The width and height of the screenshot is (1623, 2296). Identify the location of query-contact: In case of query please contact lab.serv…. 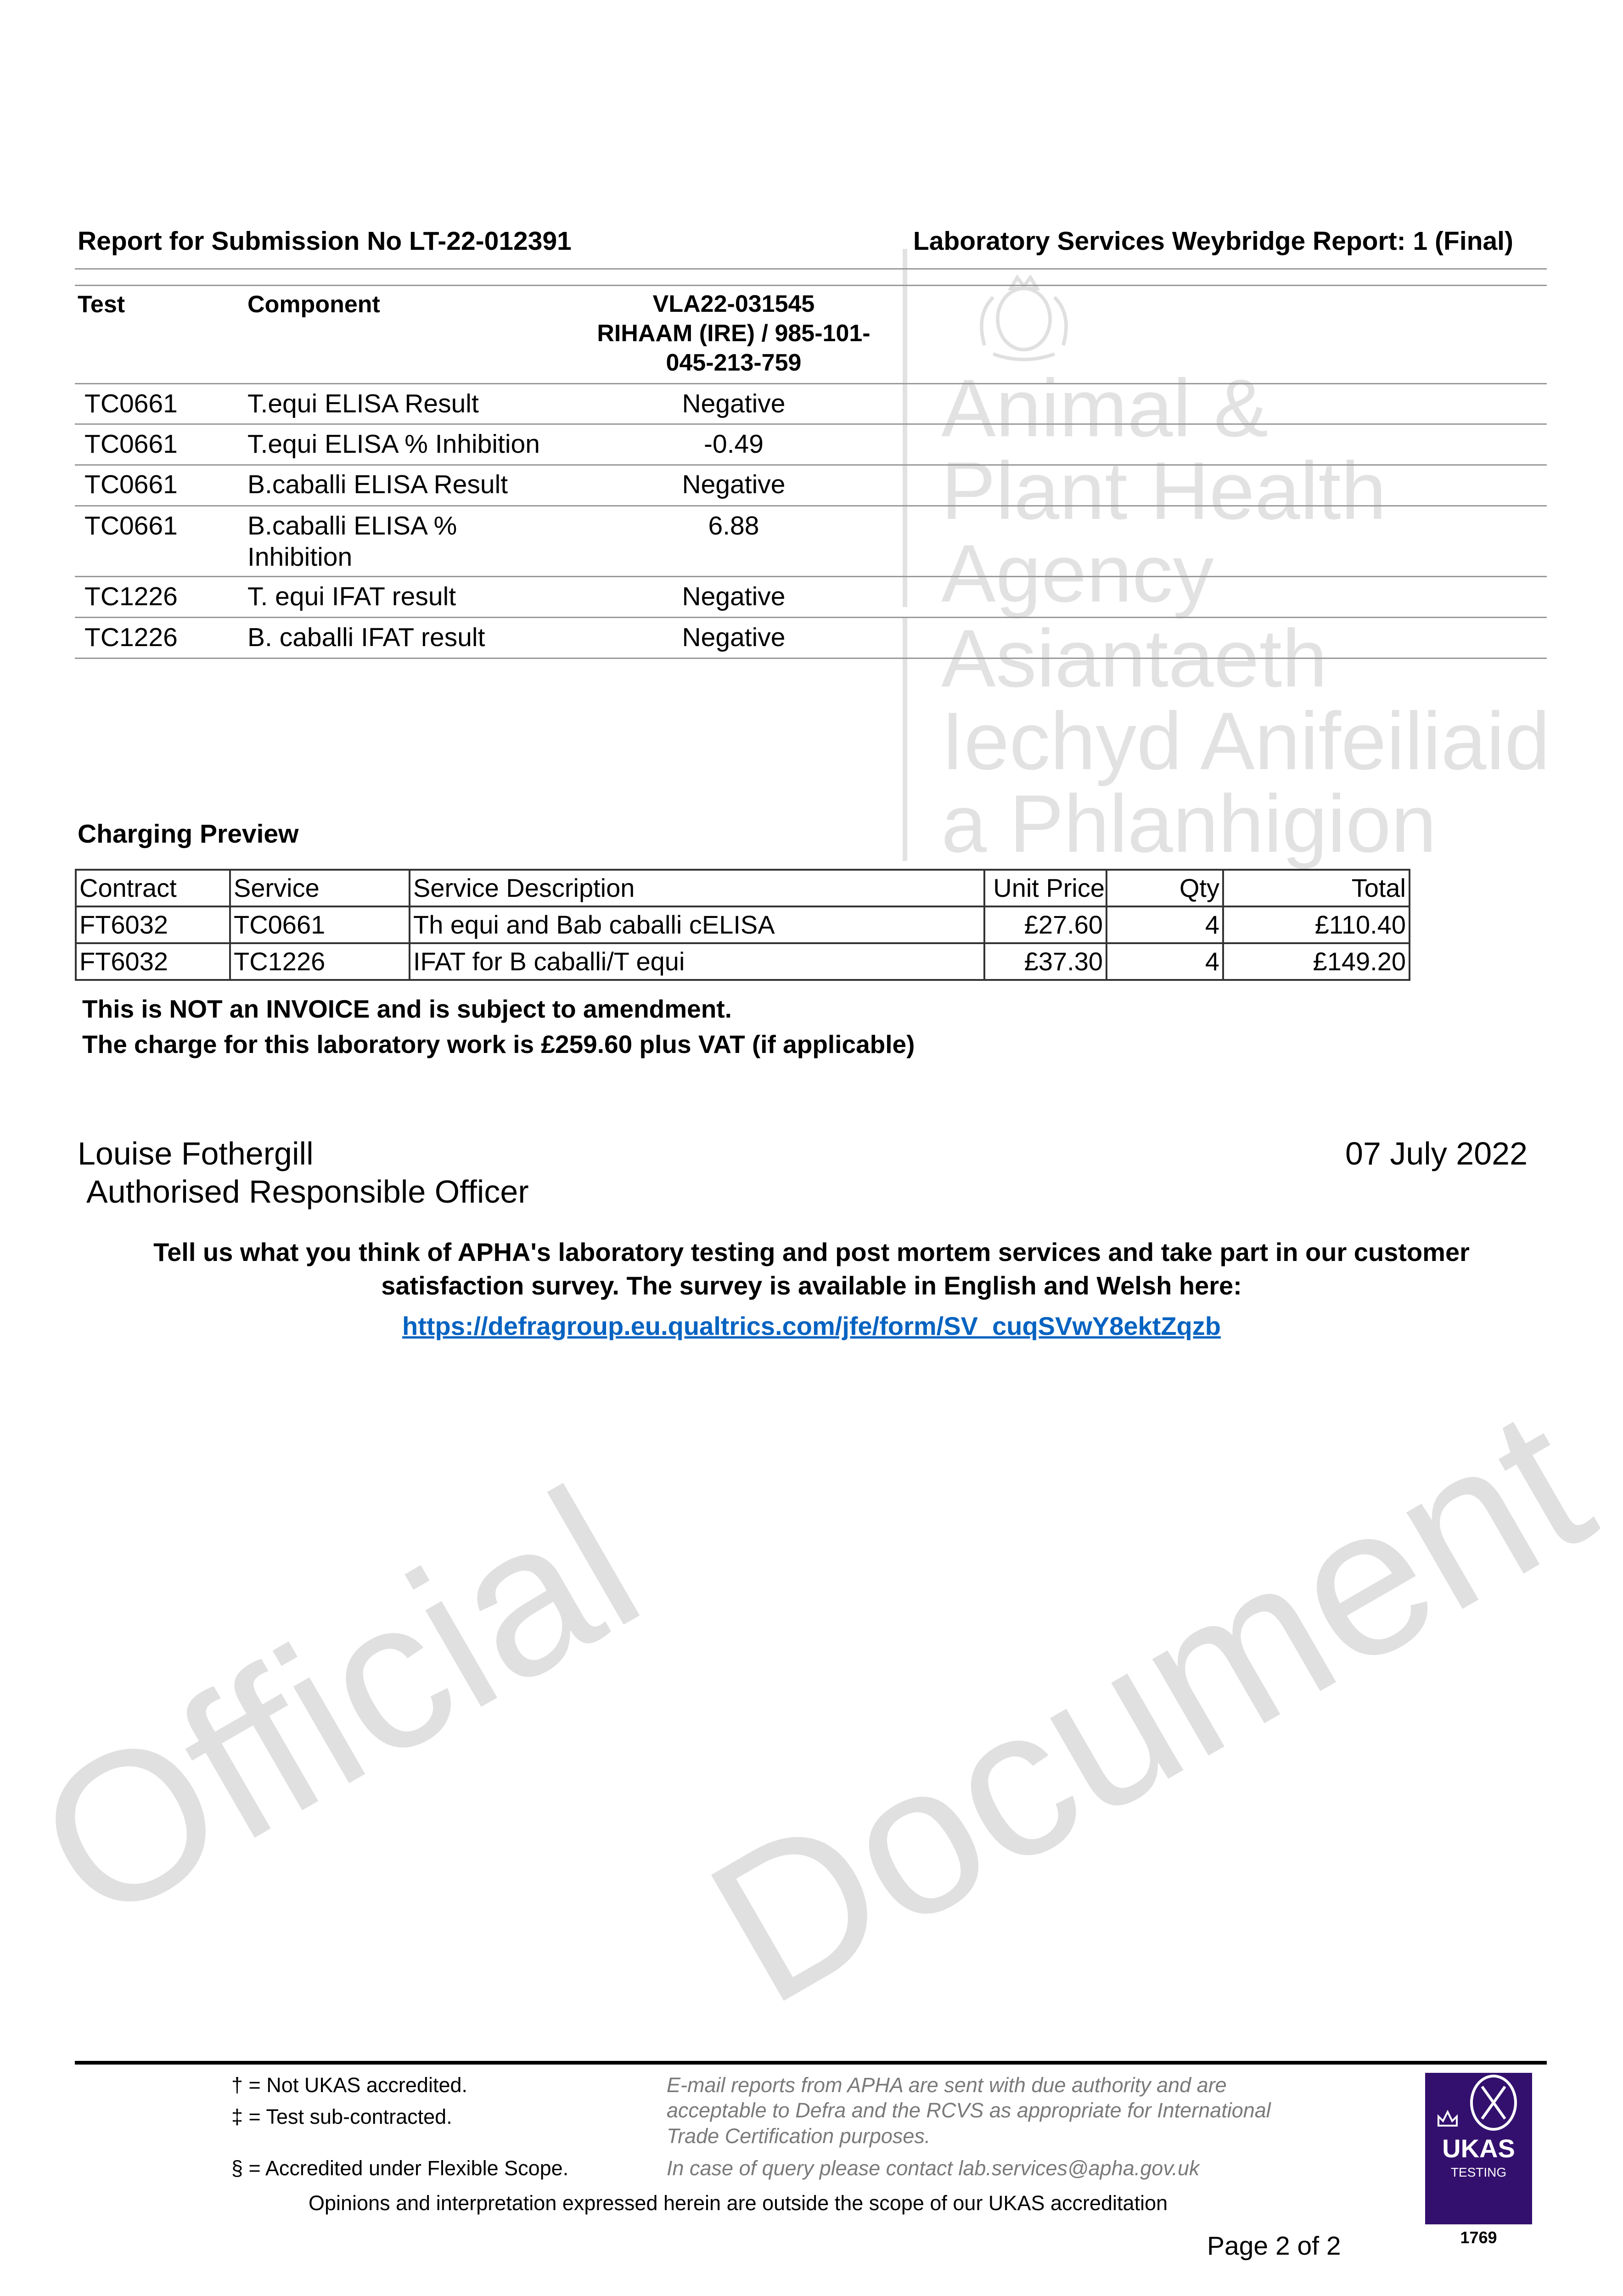
(933, 2168).